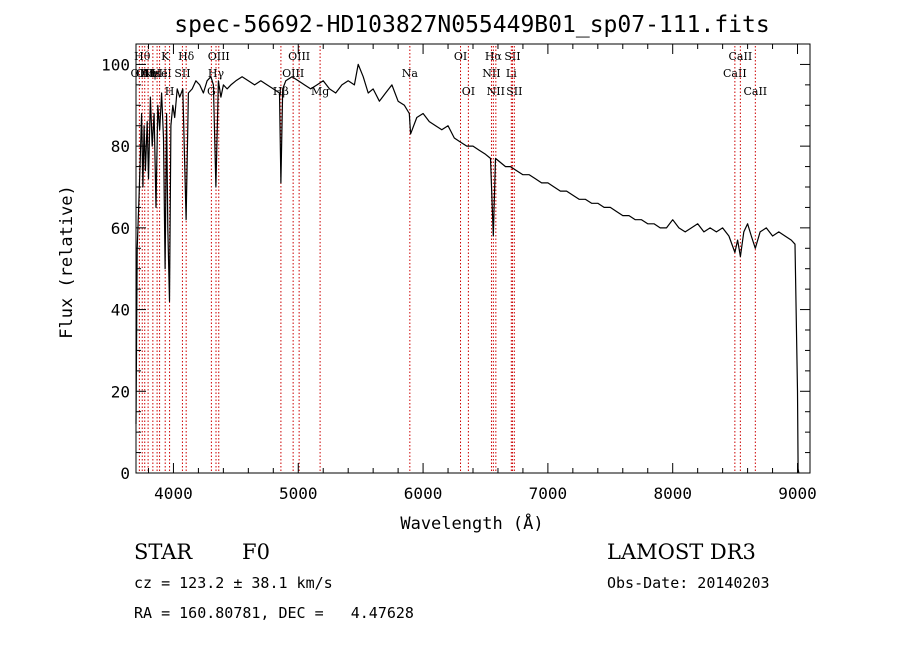  Describe the element at coordinates (142, 56) in the screenshot. I see `line-marker-label-1: Hθ` at that location.